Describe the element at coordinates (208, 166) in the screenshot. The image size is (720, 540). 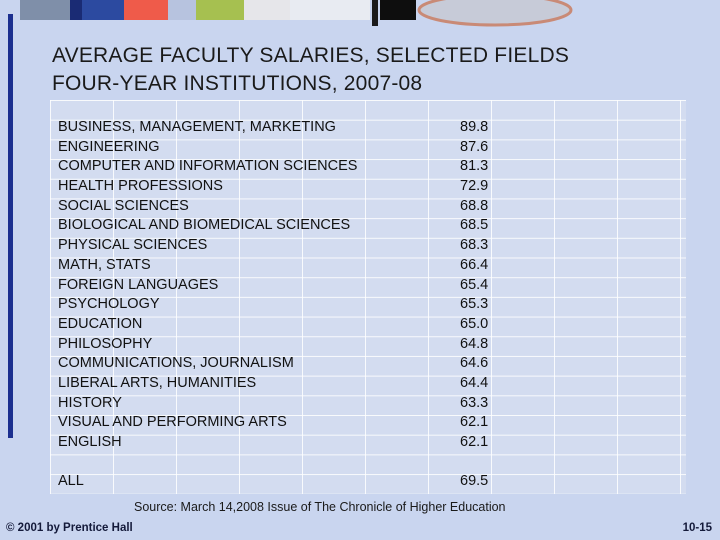
I see `row-label: COMPUTER AND INFORMATION SCIENCES` at that location.